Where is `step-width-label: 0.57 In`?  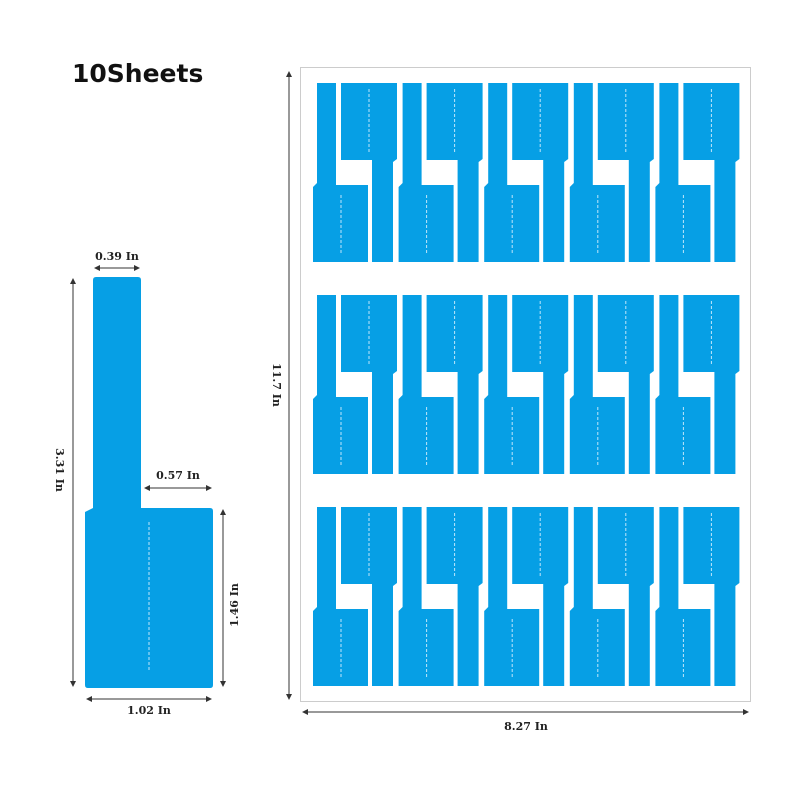 step-width-label: 0.57 In is located at coordinates (178, 475).